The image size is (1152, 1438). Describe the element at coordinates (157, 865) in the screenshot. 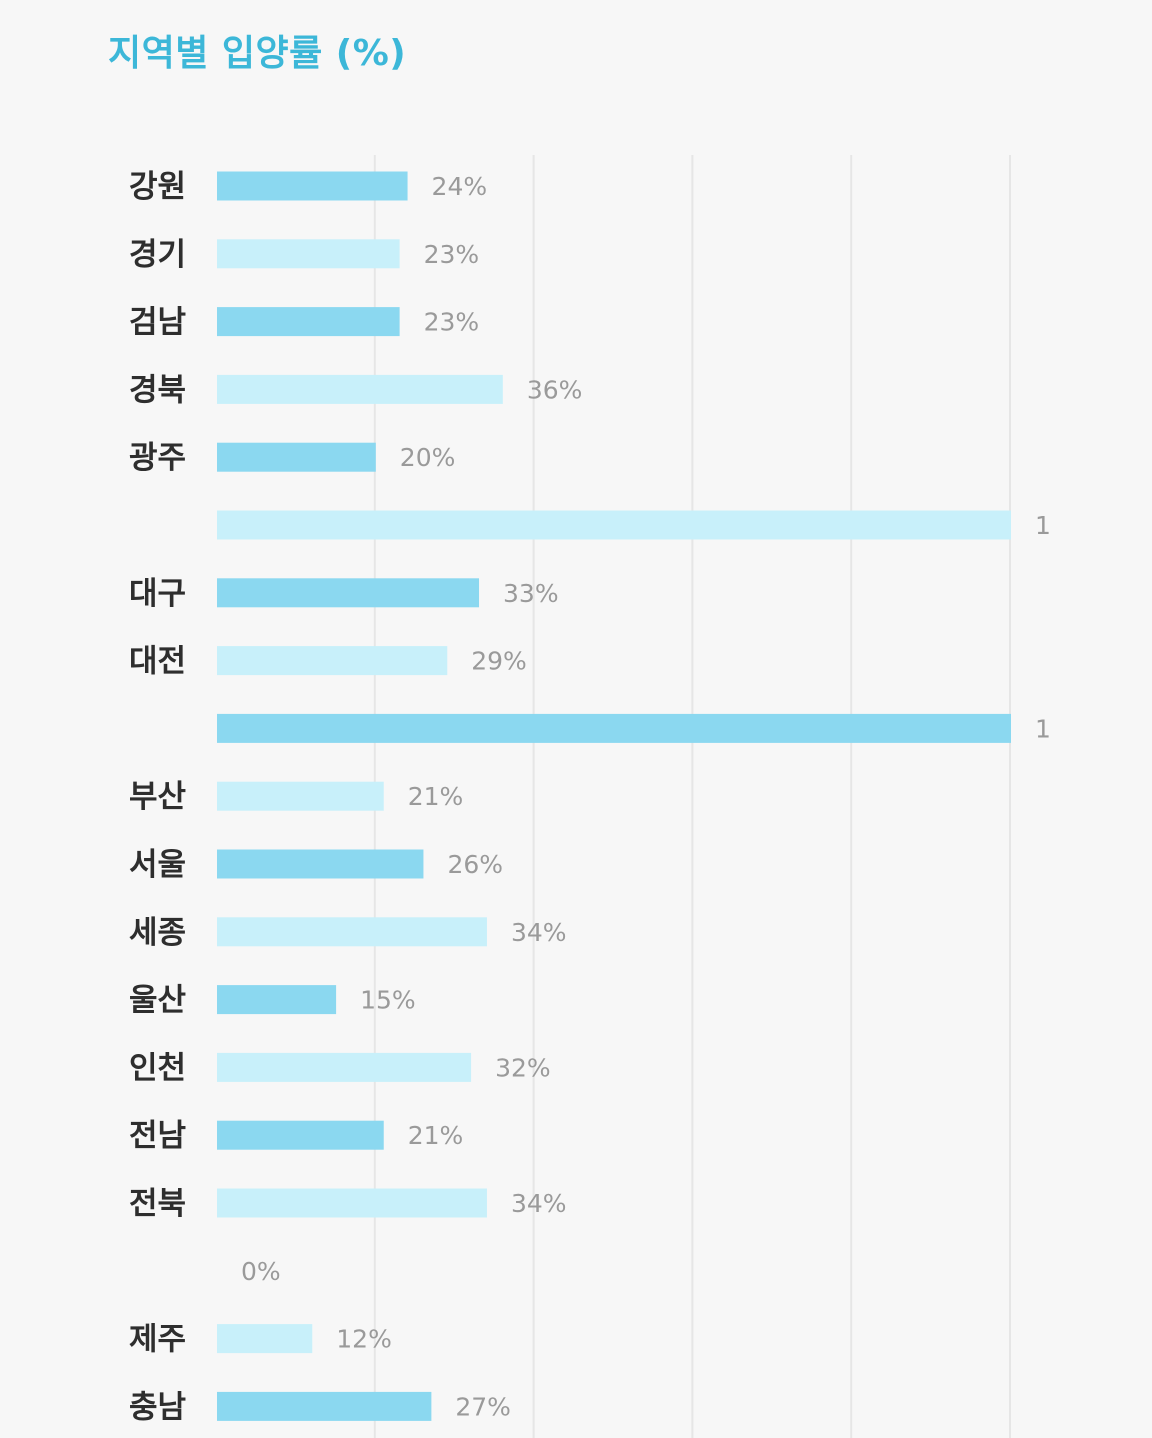

I see `category-label: 서울` at that location.